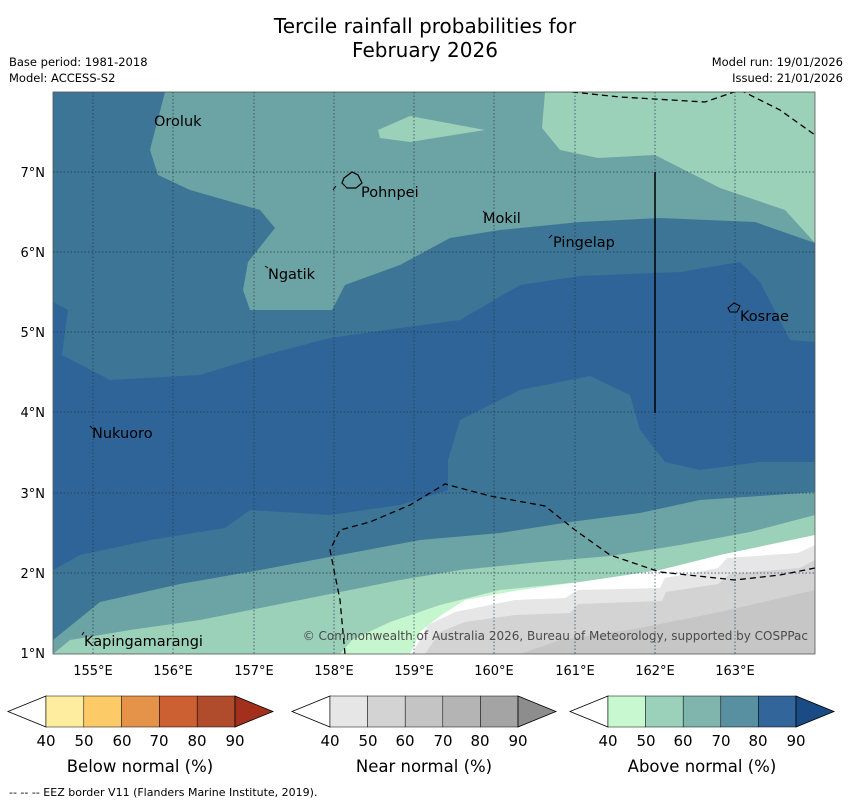 Image resolution: width=850 pixels, height=804 pixels. What do you see at coordinates (352, 180) in the screenshot?
I see `pohnpei-island` at bounding box center [352, 180].